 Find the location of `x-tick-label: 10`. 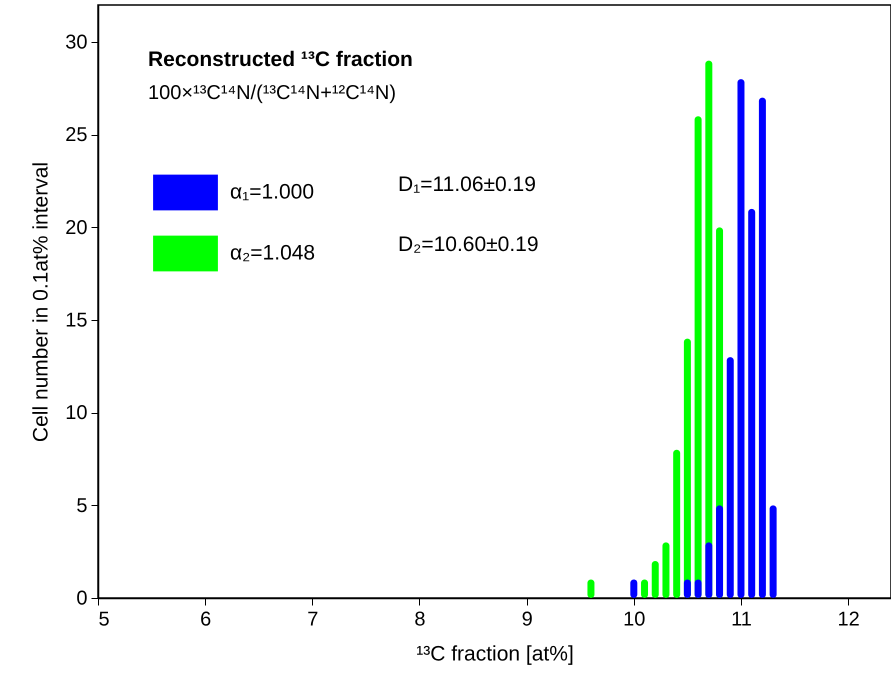

x-tick-label: 10 is located at coordinates (634, 619).